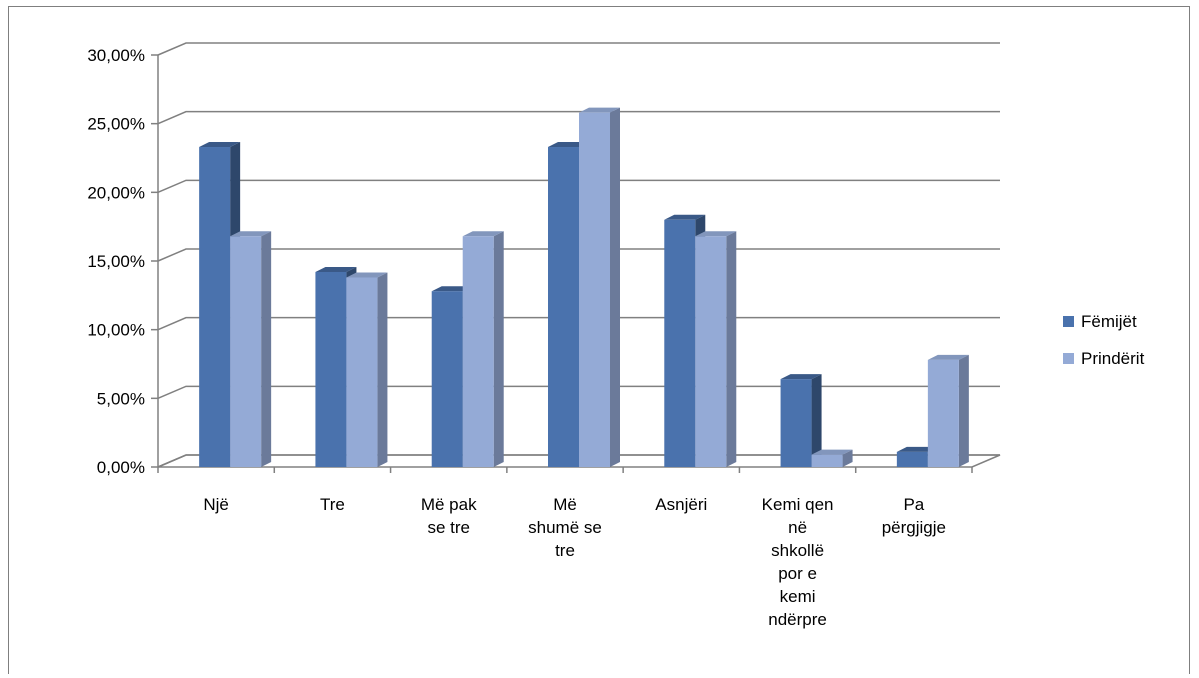 The height and width of the screenshot is (678, 1199). Describe the element at coordinates (797, 619) in the screenshot. I see `x-category-label: ndërpre` at that location.